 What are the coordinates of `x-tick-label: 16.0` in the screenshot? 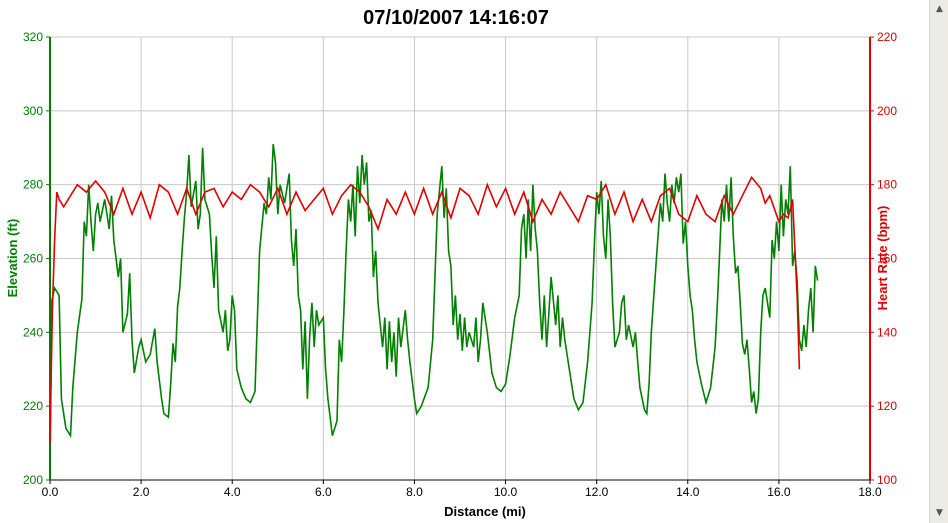 It's located at (779, 492).